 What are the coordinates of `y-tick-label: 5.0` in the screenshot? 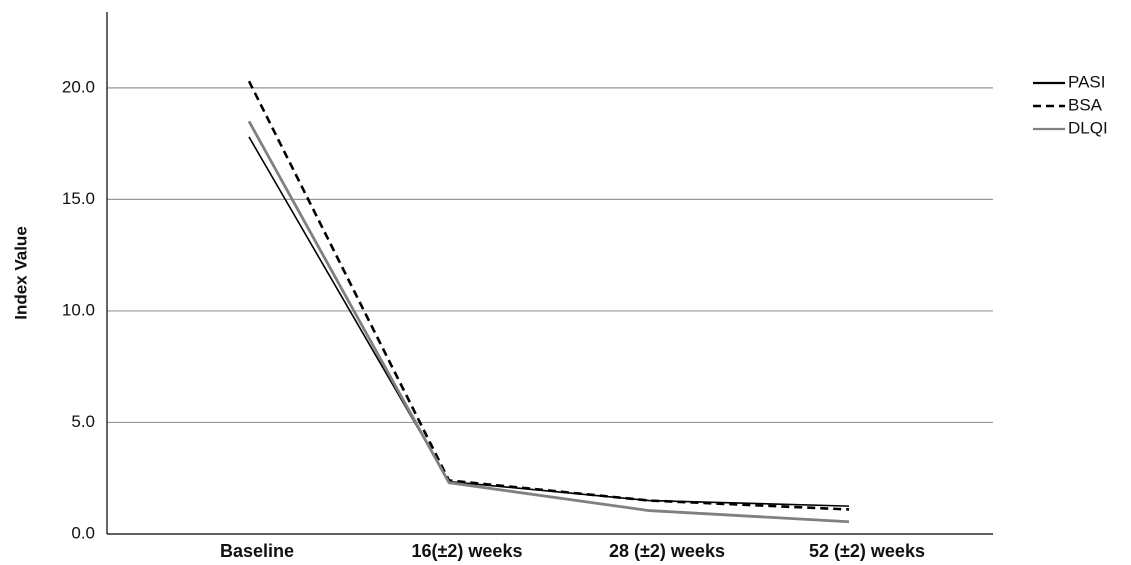 It's located at (83, 421).